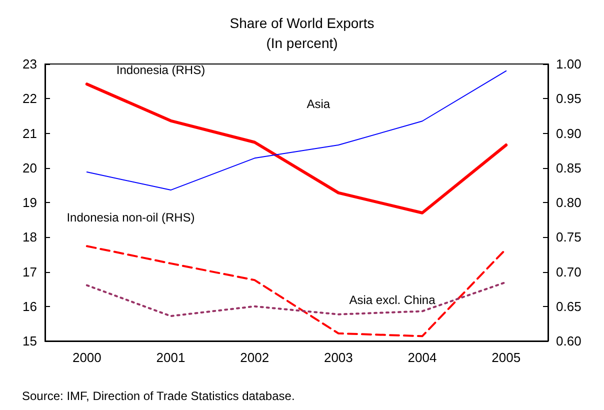 Image resolution: width=604 pixels, height=410 pixels. What do you see at coordinates (29, 341) in the screenshot?
I see `y-tick-label: 15` at bounding box center [29, 341].